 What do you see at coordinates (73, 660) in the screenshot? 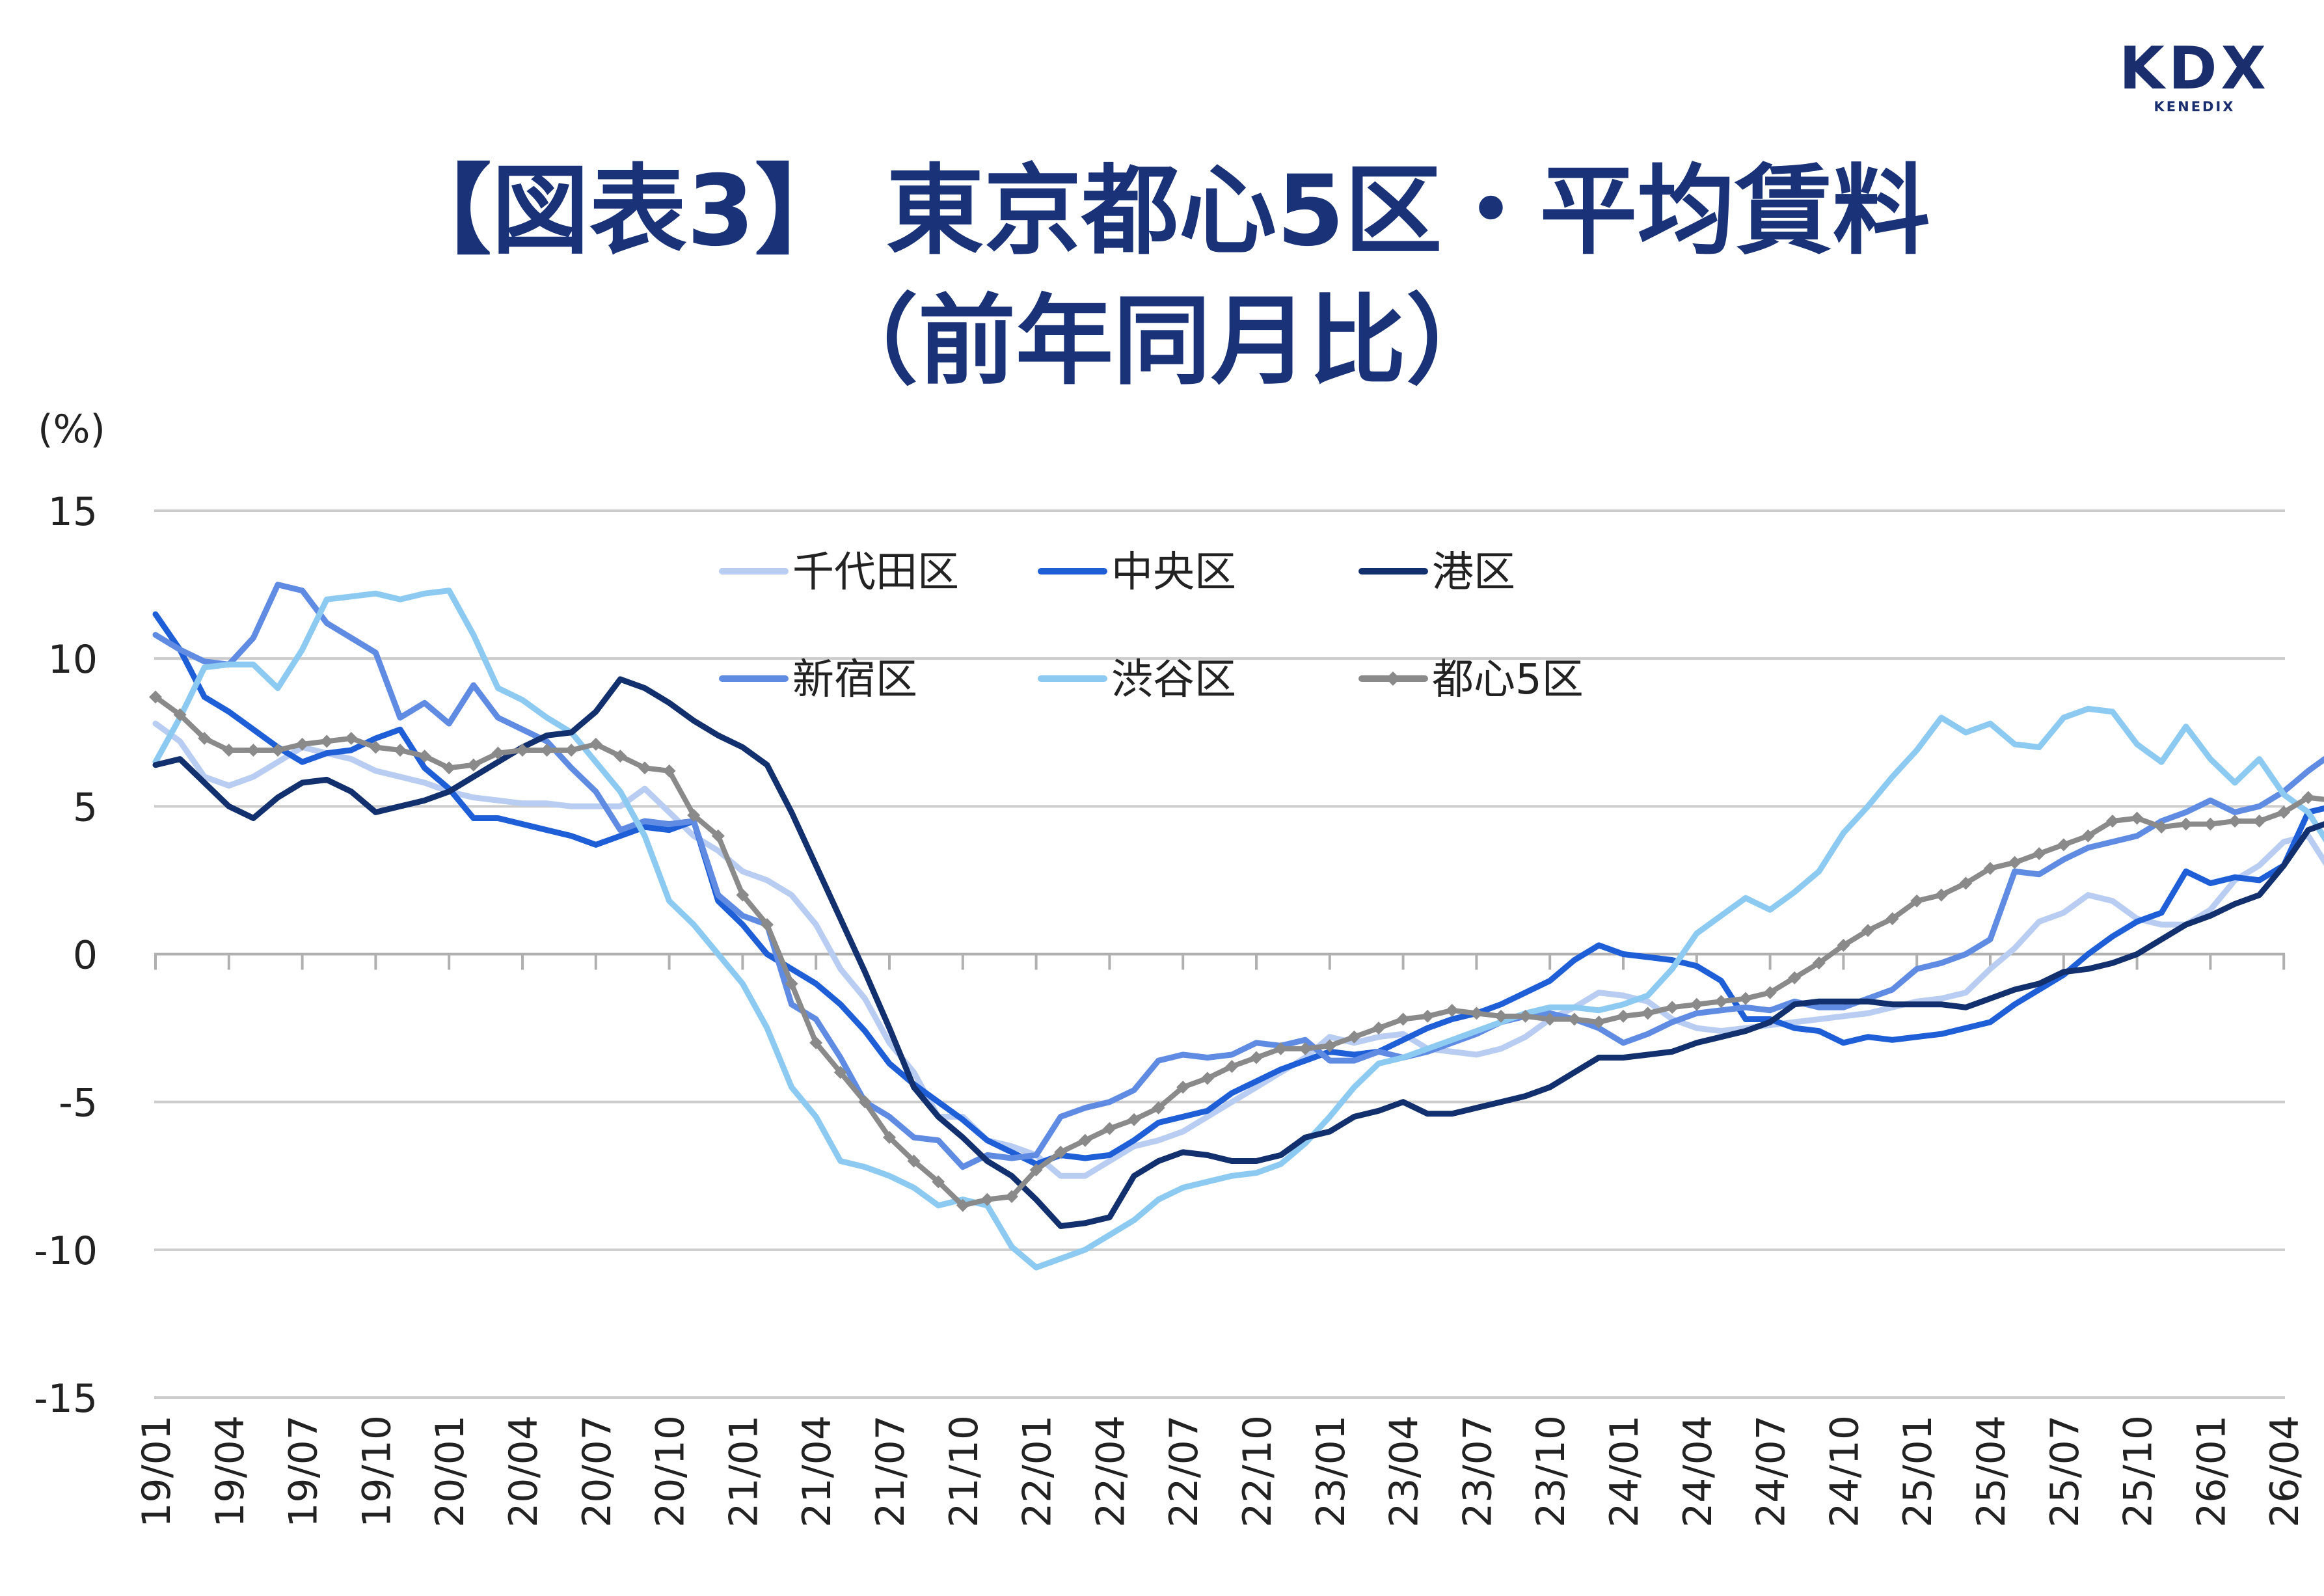
I see `y-tick-label: 10` at bounding box center [73, 660].